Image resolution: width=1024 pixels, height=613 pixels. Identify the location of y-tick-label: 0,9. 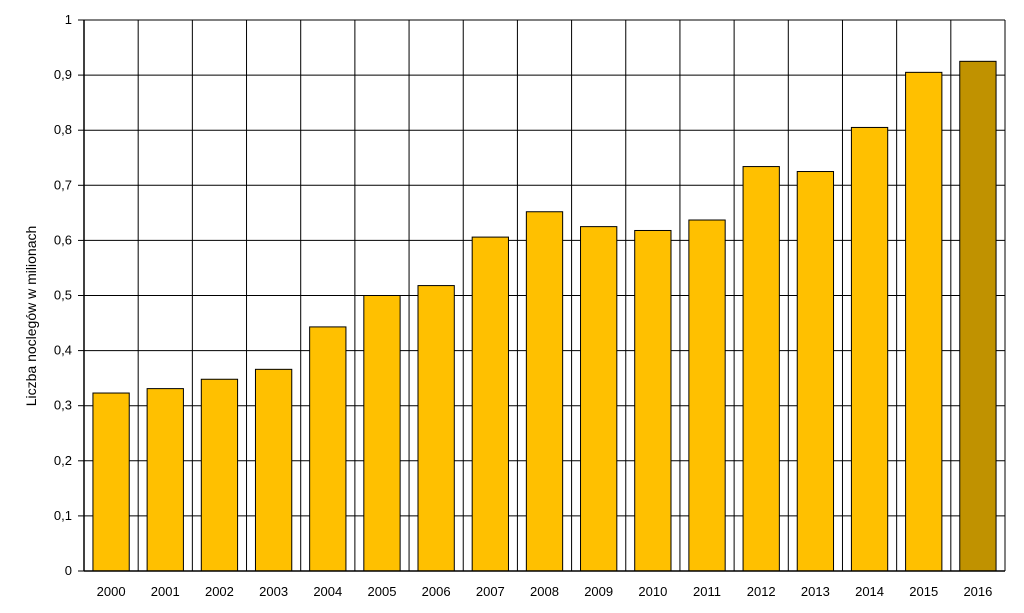
(63, 74).